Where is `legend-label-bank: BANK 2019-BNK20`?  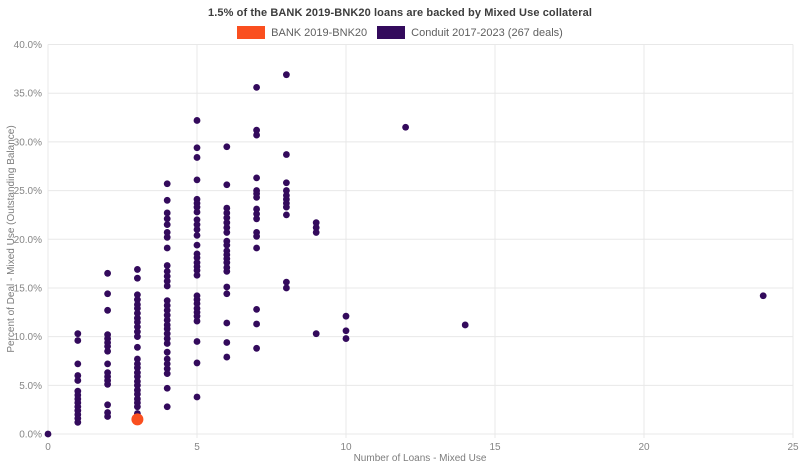
legend-label-bank: BANK 2019-BNK20 is located at coordinates (319, 32).